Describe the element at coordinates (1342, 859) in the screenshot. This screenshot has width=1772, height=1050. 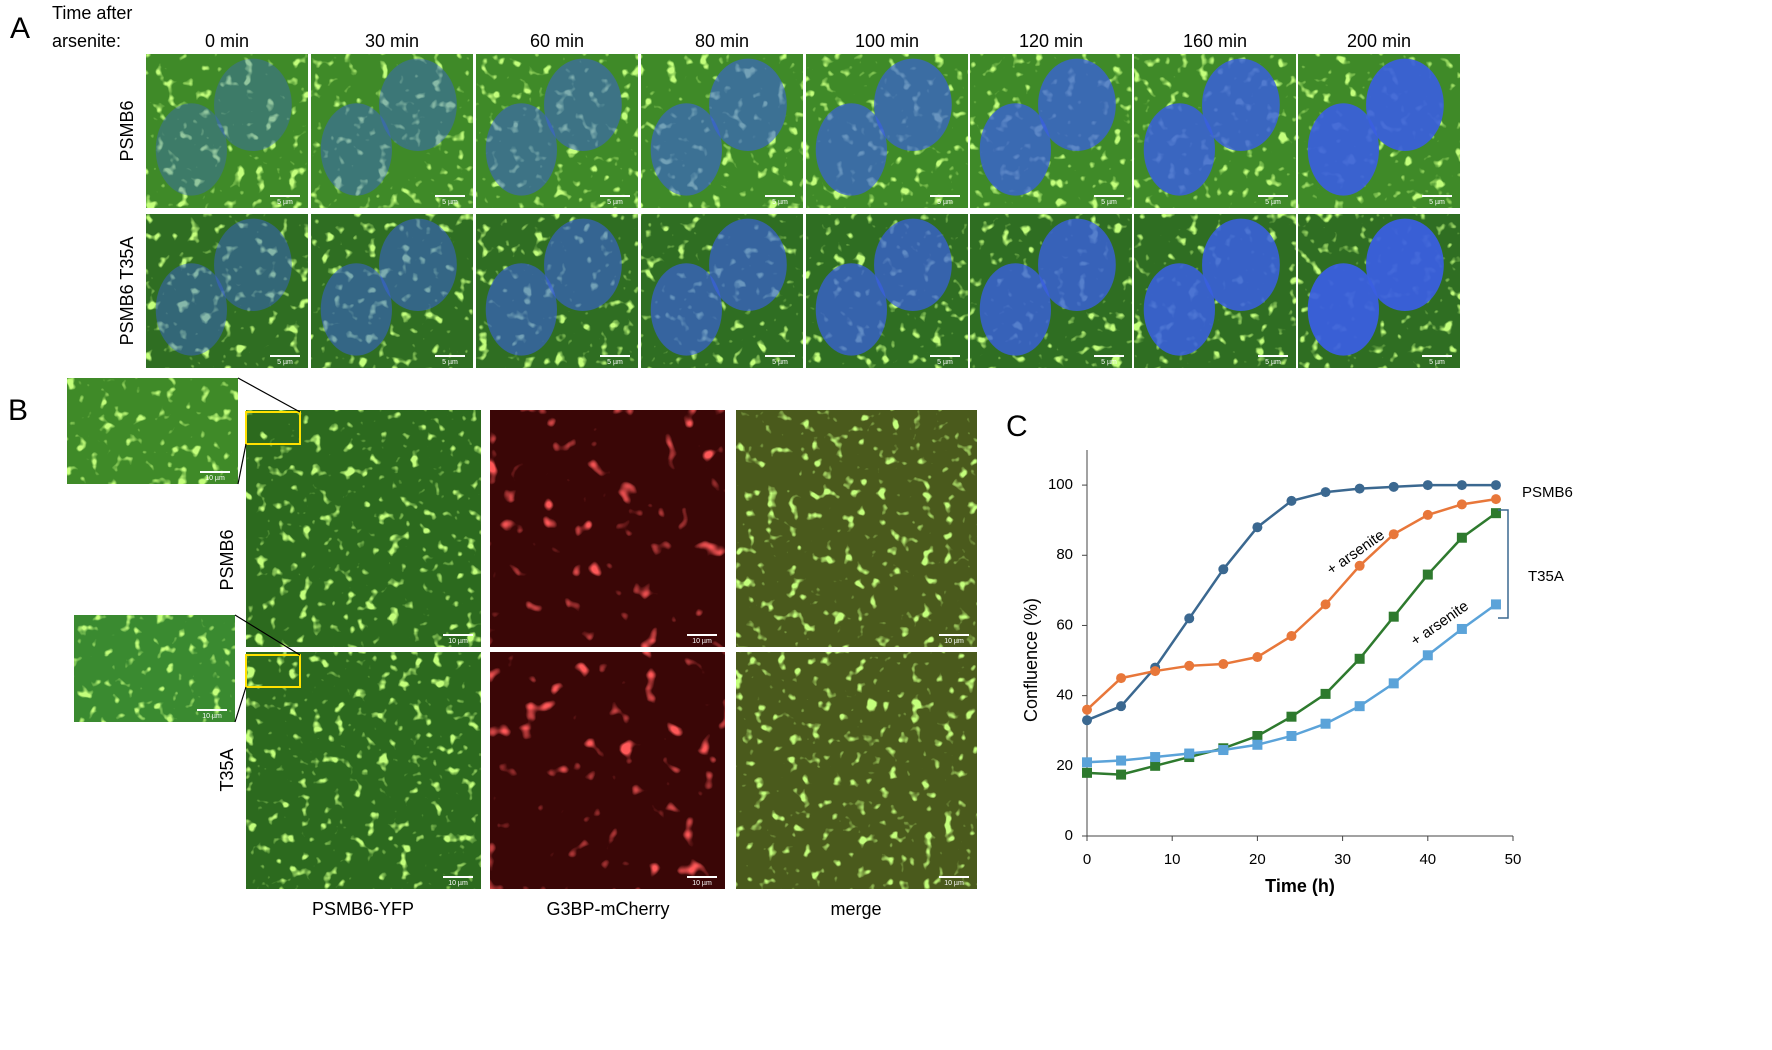
I see `x-tick-label: 30` at that location.